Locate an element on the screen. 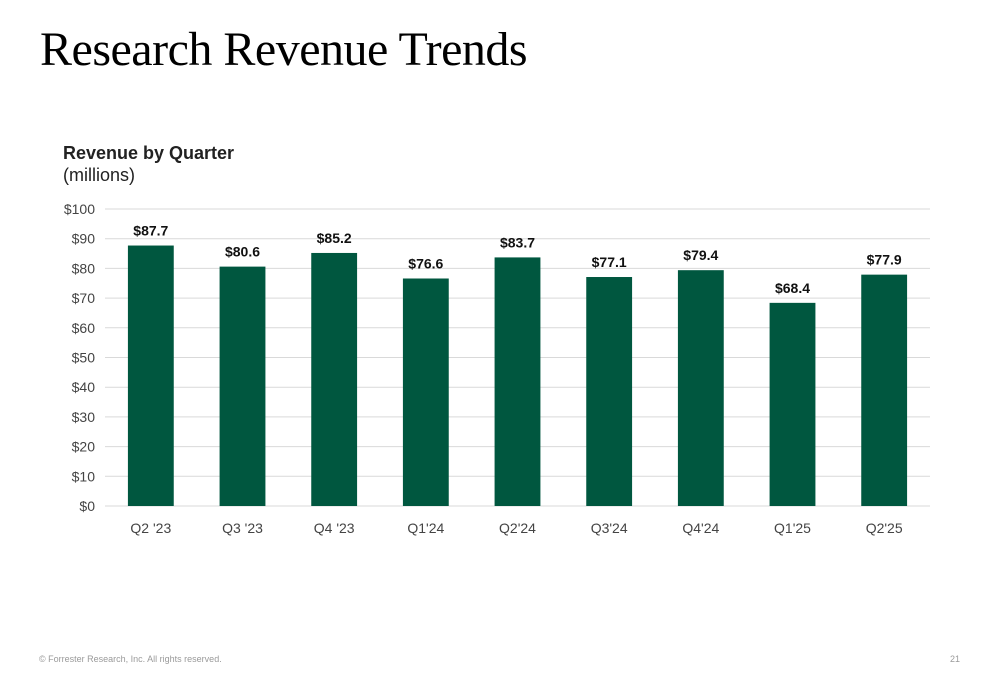 This screenshot has width=1000, height=685. y-tick-label: $40 is located at coordinates (84, 387).